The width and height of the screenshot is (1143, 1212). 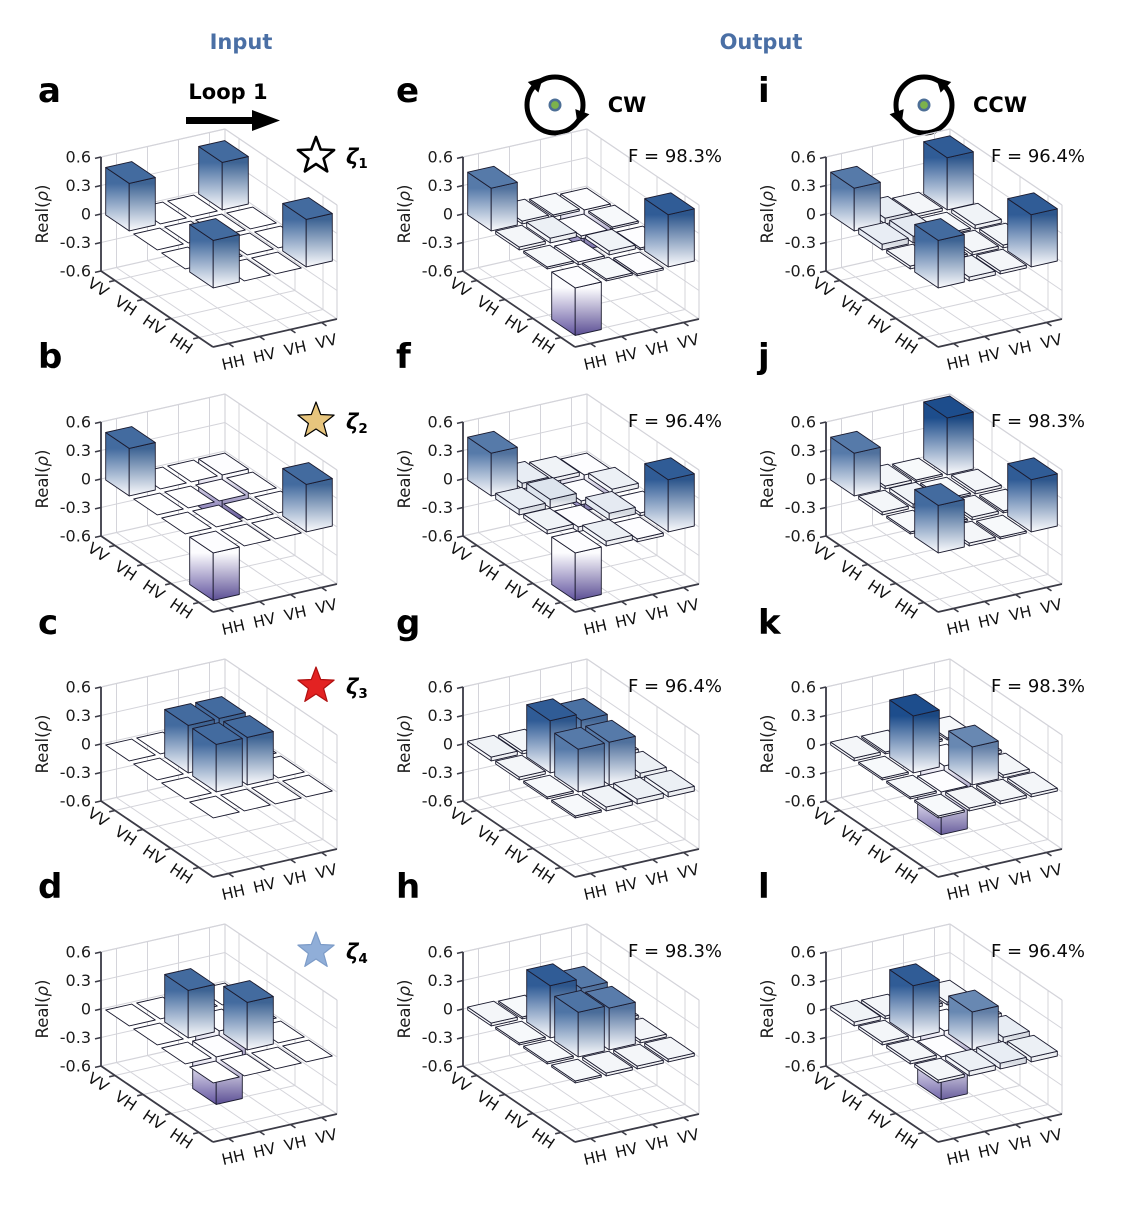 What do you see at coordinates (357, 953) in the screenshot?
I see `state-label: ζ4` at bounding box center [357, 953].